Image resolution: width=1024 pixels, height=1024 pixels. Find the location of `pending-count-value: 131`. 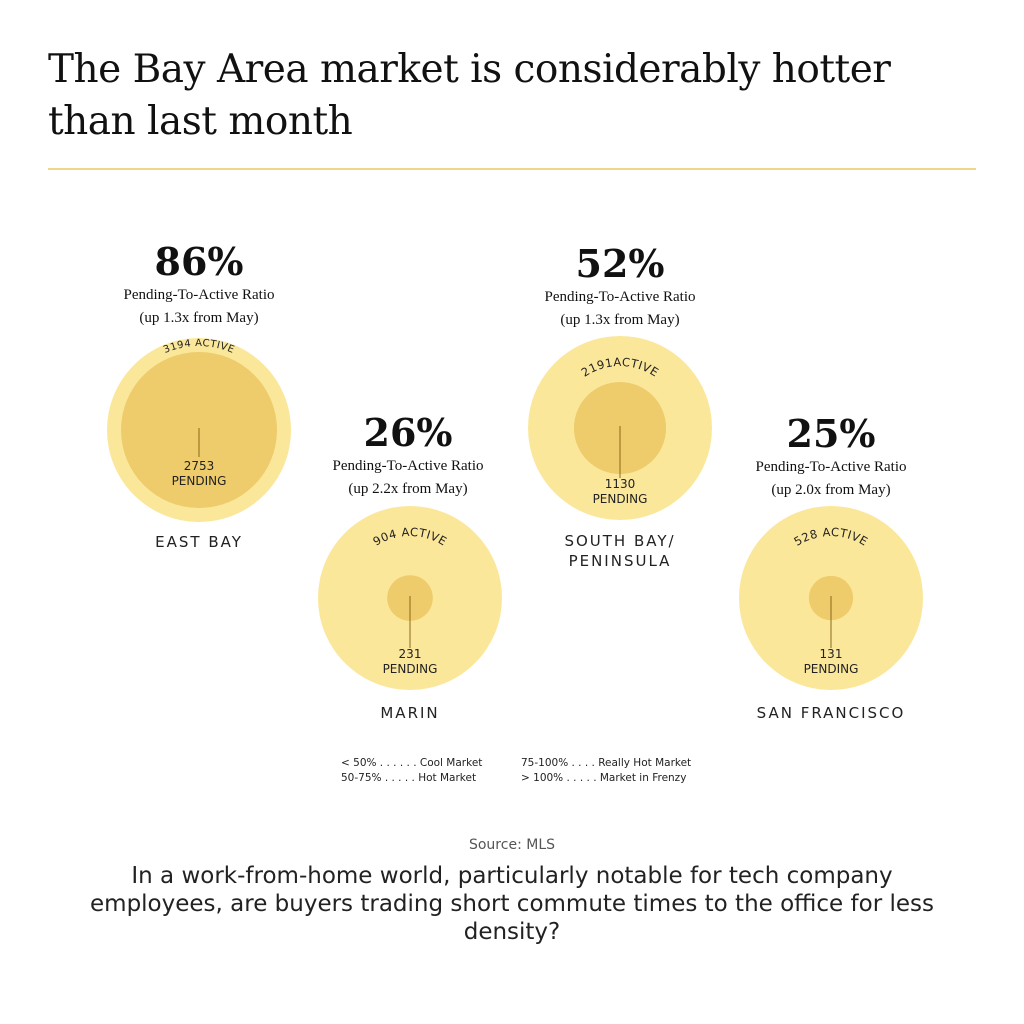

pending-count-value: 131 is located at coordinates (831, 654).